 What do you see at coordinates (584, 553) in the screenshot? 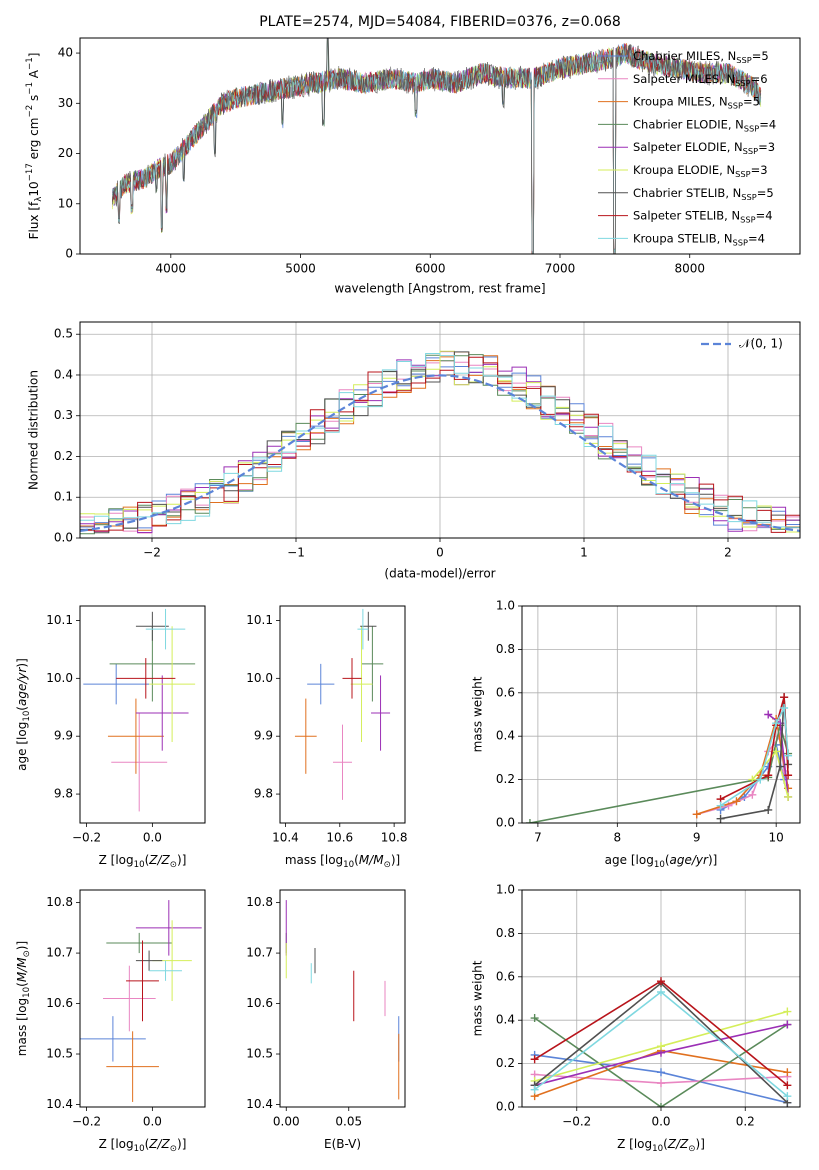
I see `x-tick-label: 1` at bounding box center [584, 553].